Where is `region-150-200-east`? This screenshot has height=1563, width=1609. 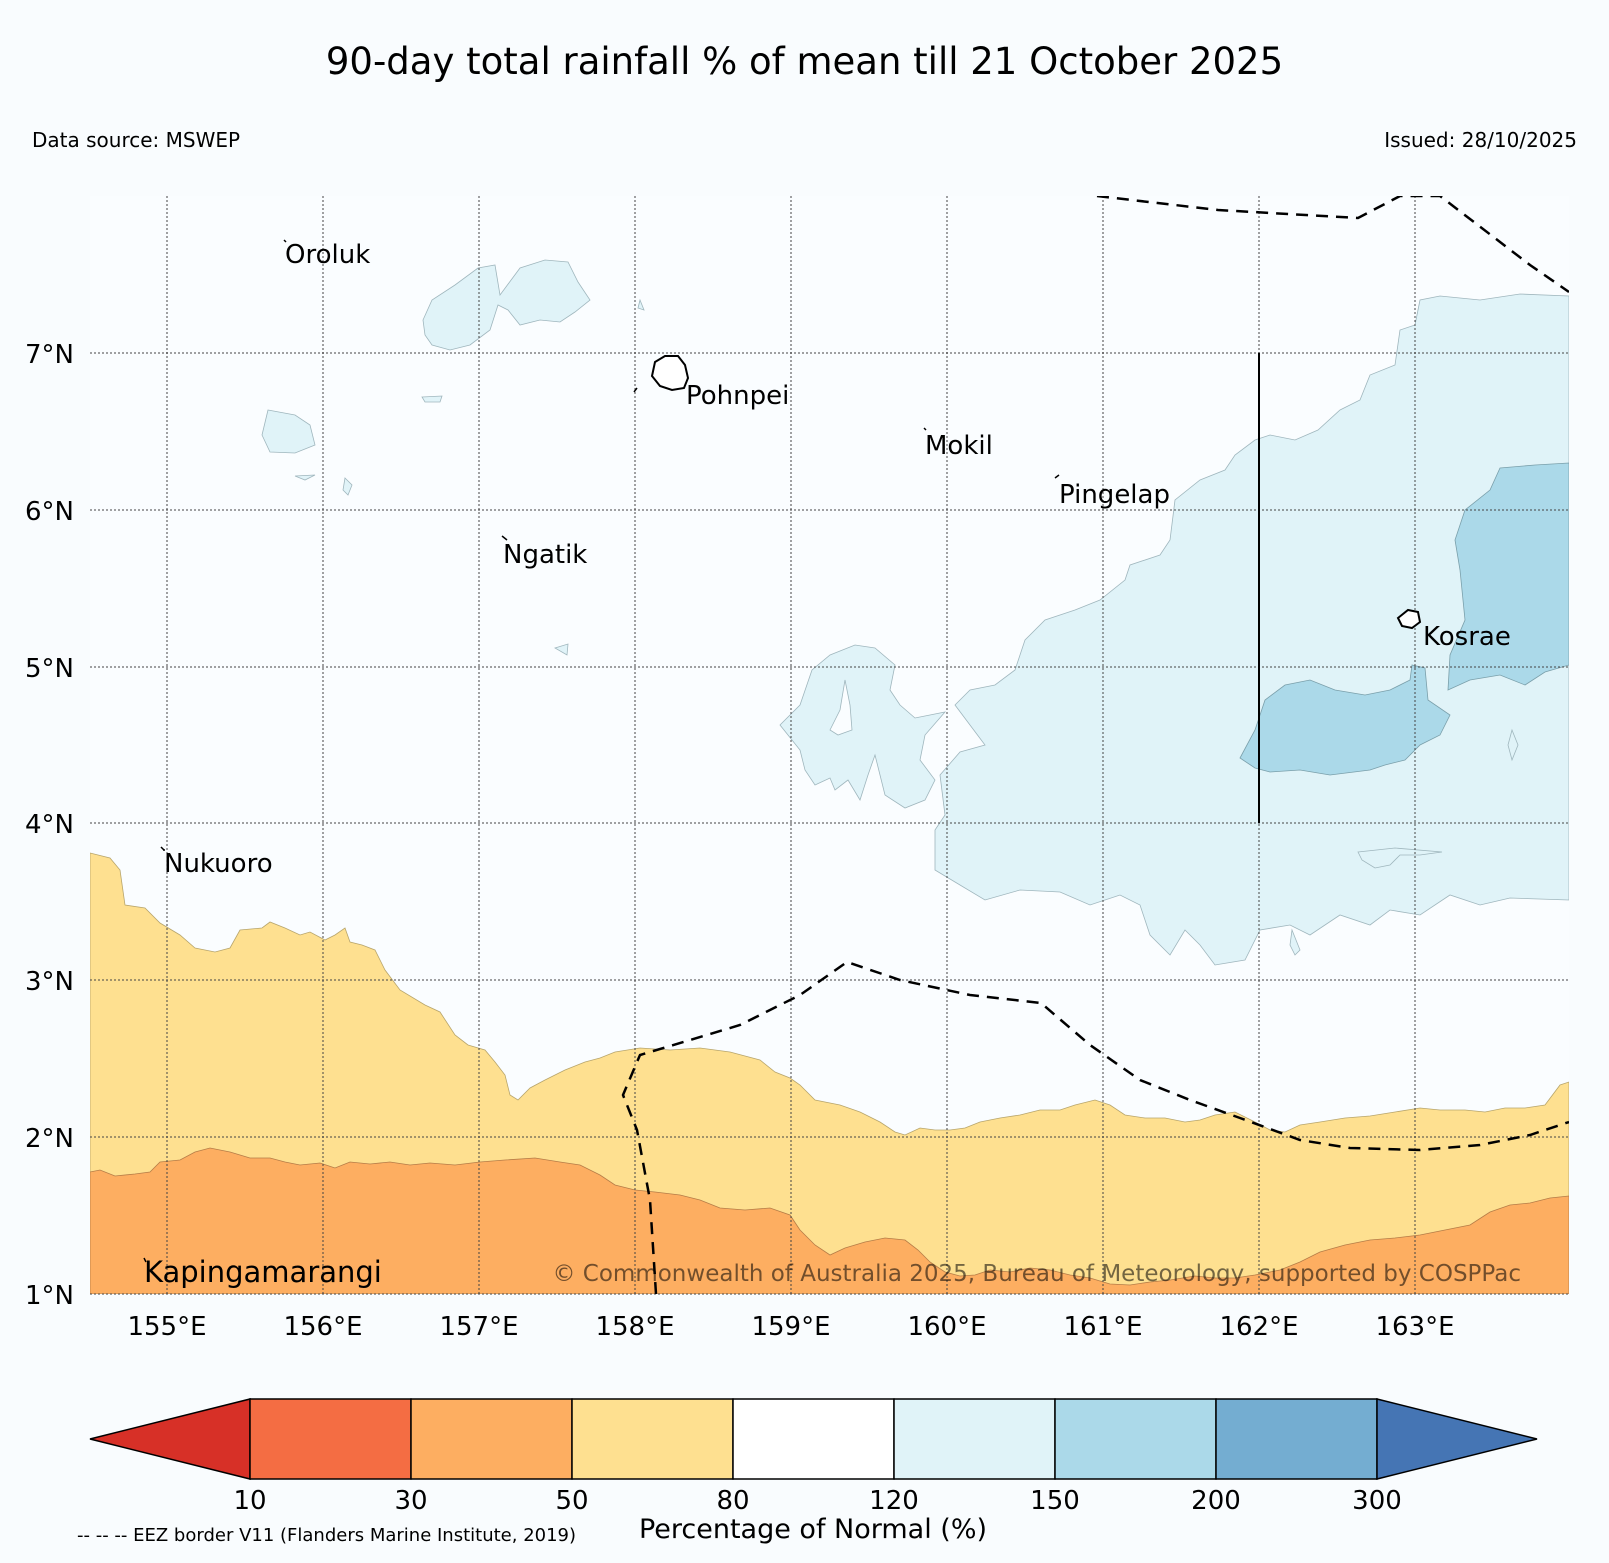 region-150-200-east is located at coordinates (1508, 576).